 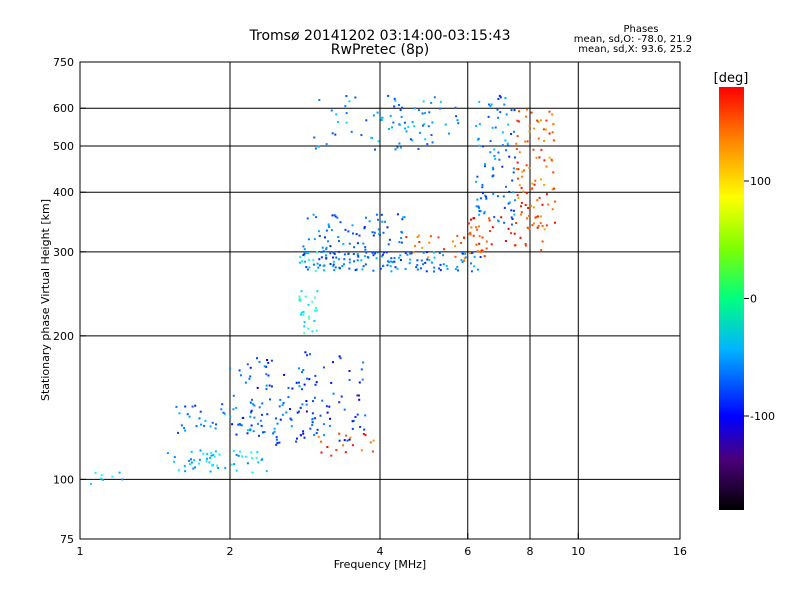 I want to click on y-tick-label: 500, so click(x=63, y=146).